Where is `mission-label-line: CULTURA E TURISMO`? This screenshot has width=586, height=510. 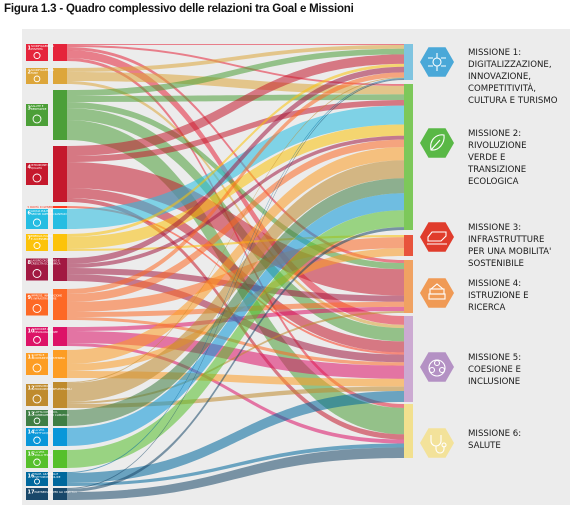
mission-label-line: CULTURA E TURISMO is located at coordinates (513, 101).